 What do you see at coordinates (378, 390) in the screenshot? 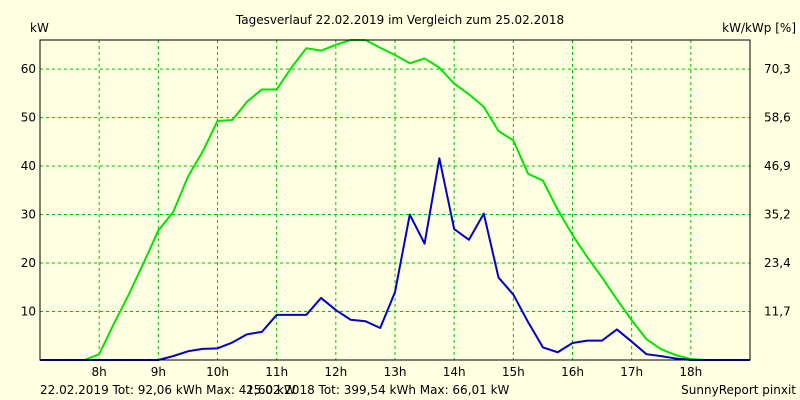
I see `footer-series-2-summary: 25.02.2018 Tot: 399,54 kWh Max: 66,01 kW` at bounding box center [378, 390].